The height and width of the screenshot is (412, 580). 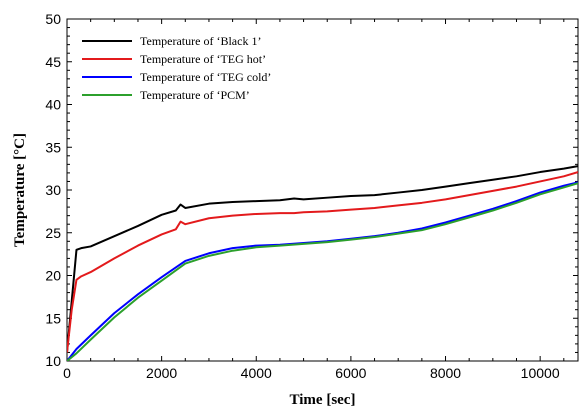 I want to click on x-tick-label: 10000, so click(x=540, y=373).